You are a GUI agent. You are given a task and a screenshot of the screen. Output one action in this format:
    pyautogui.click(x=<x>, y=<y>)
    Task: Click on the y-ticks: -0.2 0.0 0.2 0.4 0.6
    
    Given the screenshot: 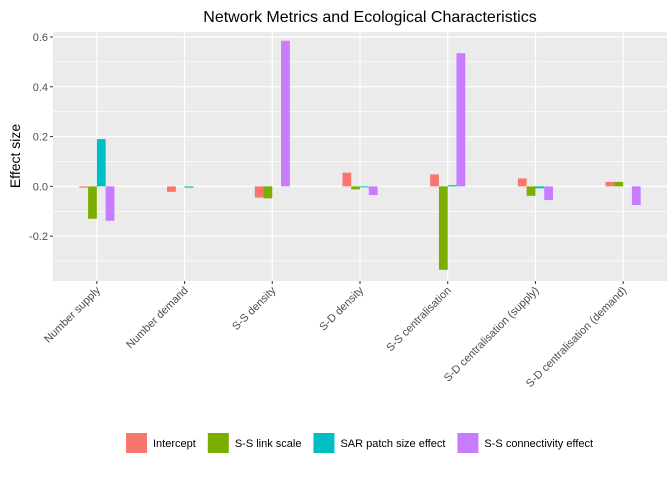 What is the action you would take?
    pyautogui.click(x=41, y=137)
    